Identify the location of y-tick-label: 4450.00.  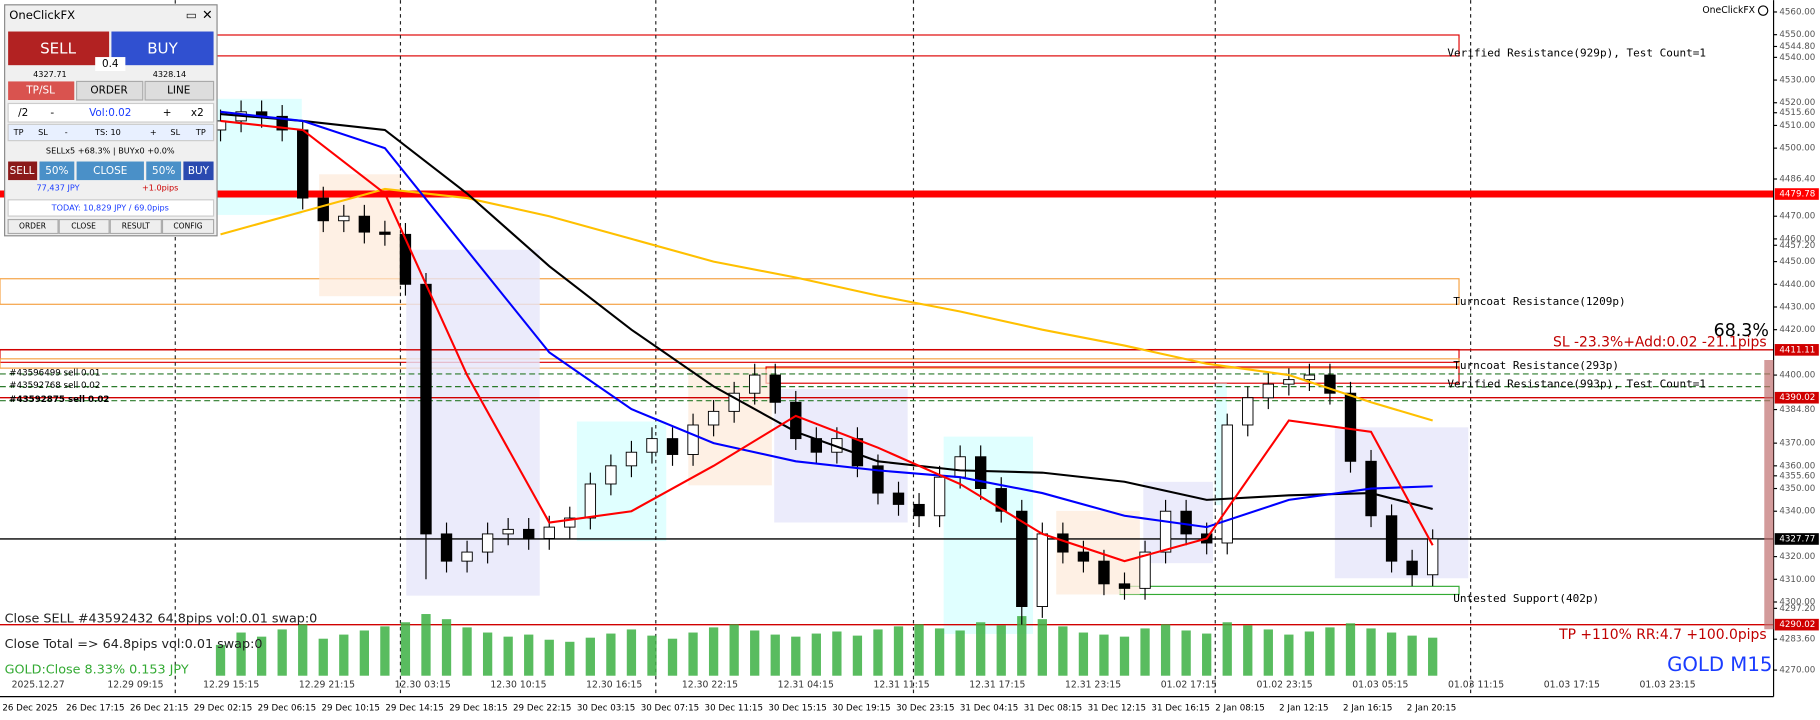
(1797, 262).